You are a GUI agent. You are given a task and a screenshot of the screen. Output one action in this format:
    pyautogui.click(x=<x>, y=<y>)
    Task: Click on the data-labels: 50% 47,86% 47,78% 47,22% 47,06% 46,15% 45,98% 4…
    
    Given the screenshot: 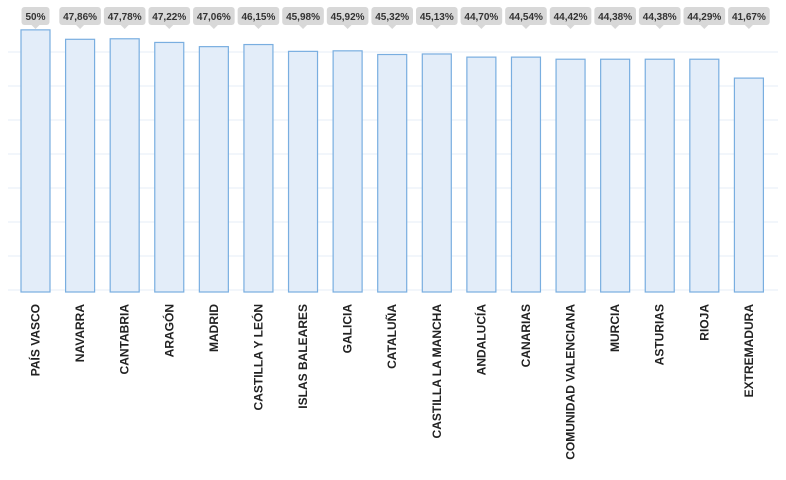 What is the action you would take?
    pyautogui.click(x=395, y=18)
    